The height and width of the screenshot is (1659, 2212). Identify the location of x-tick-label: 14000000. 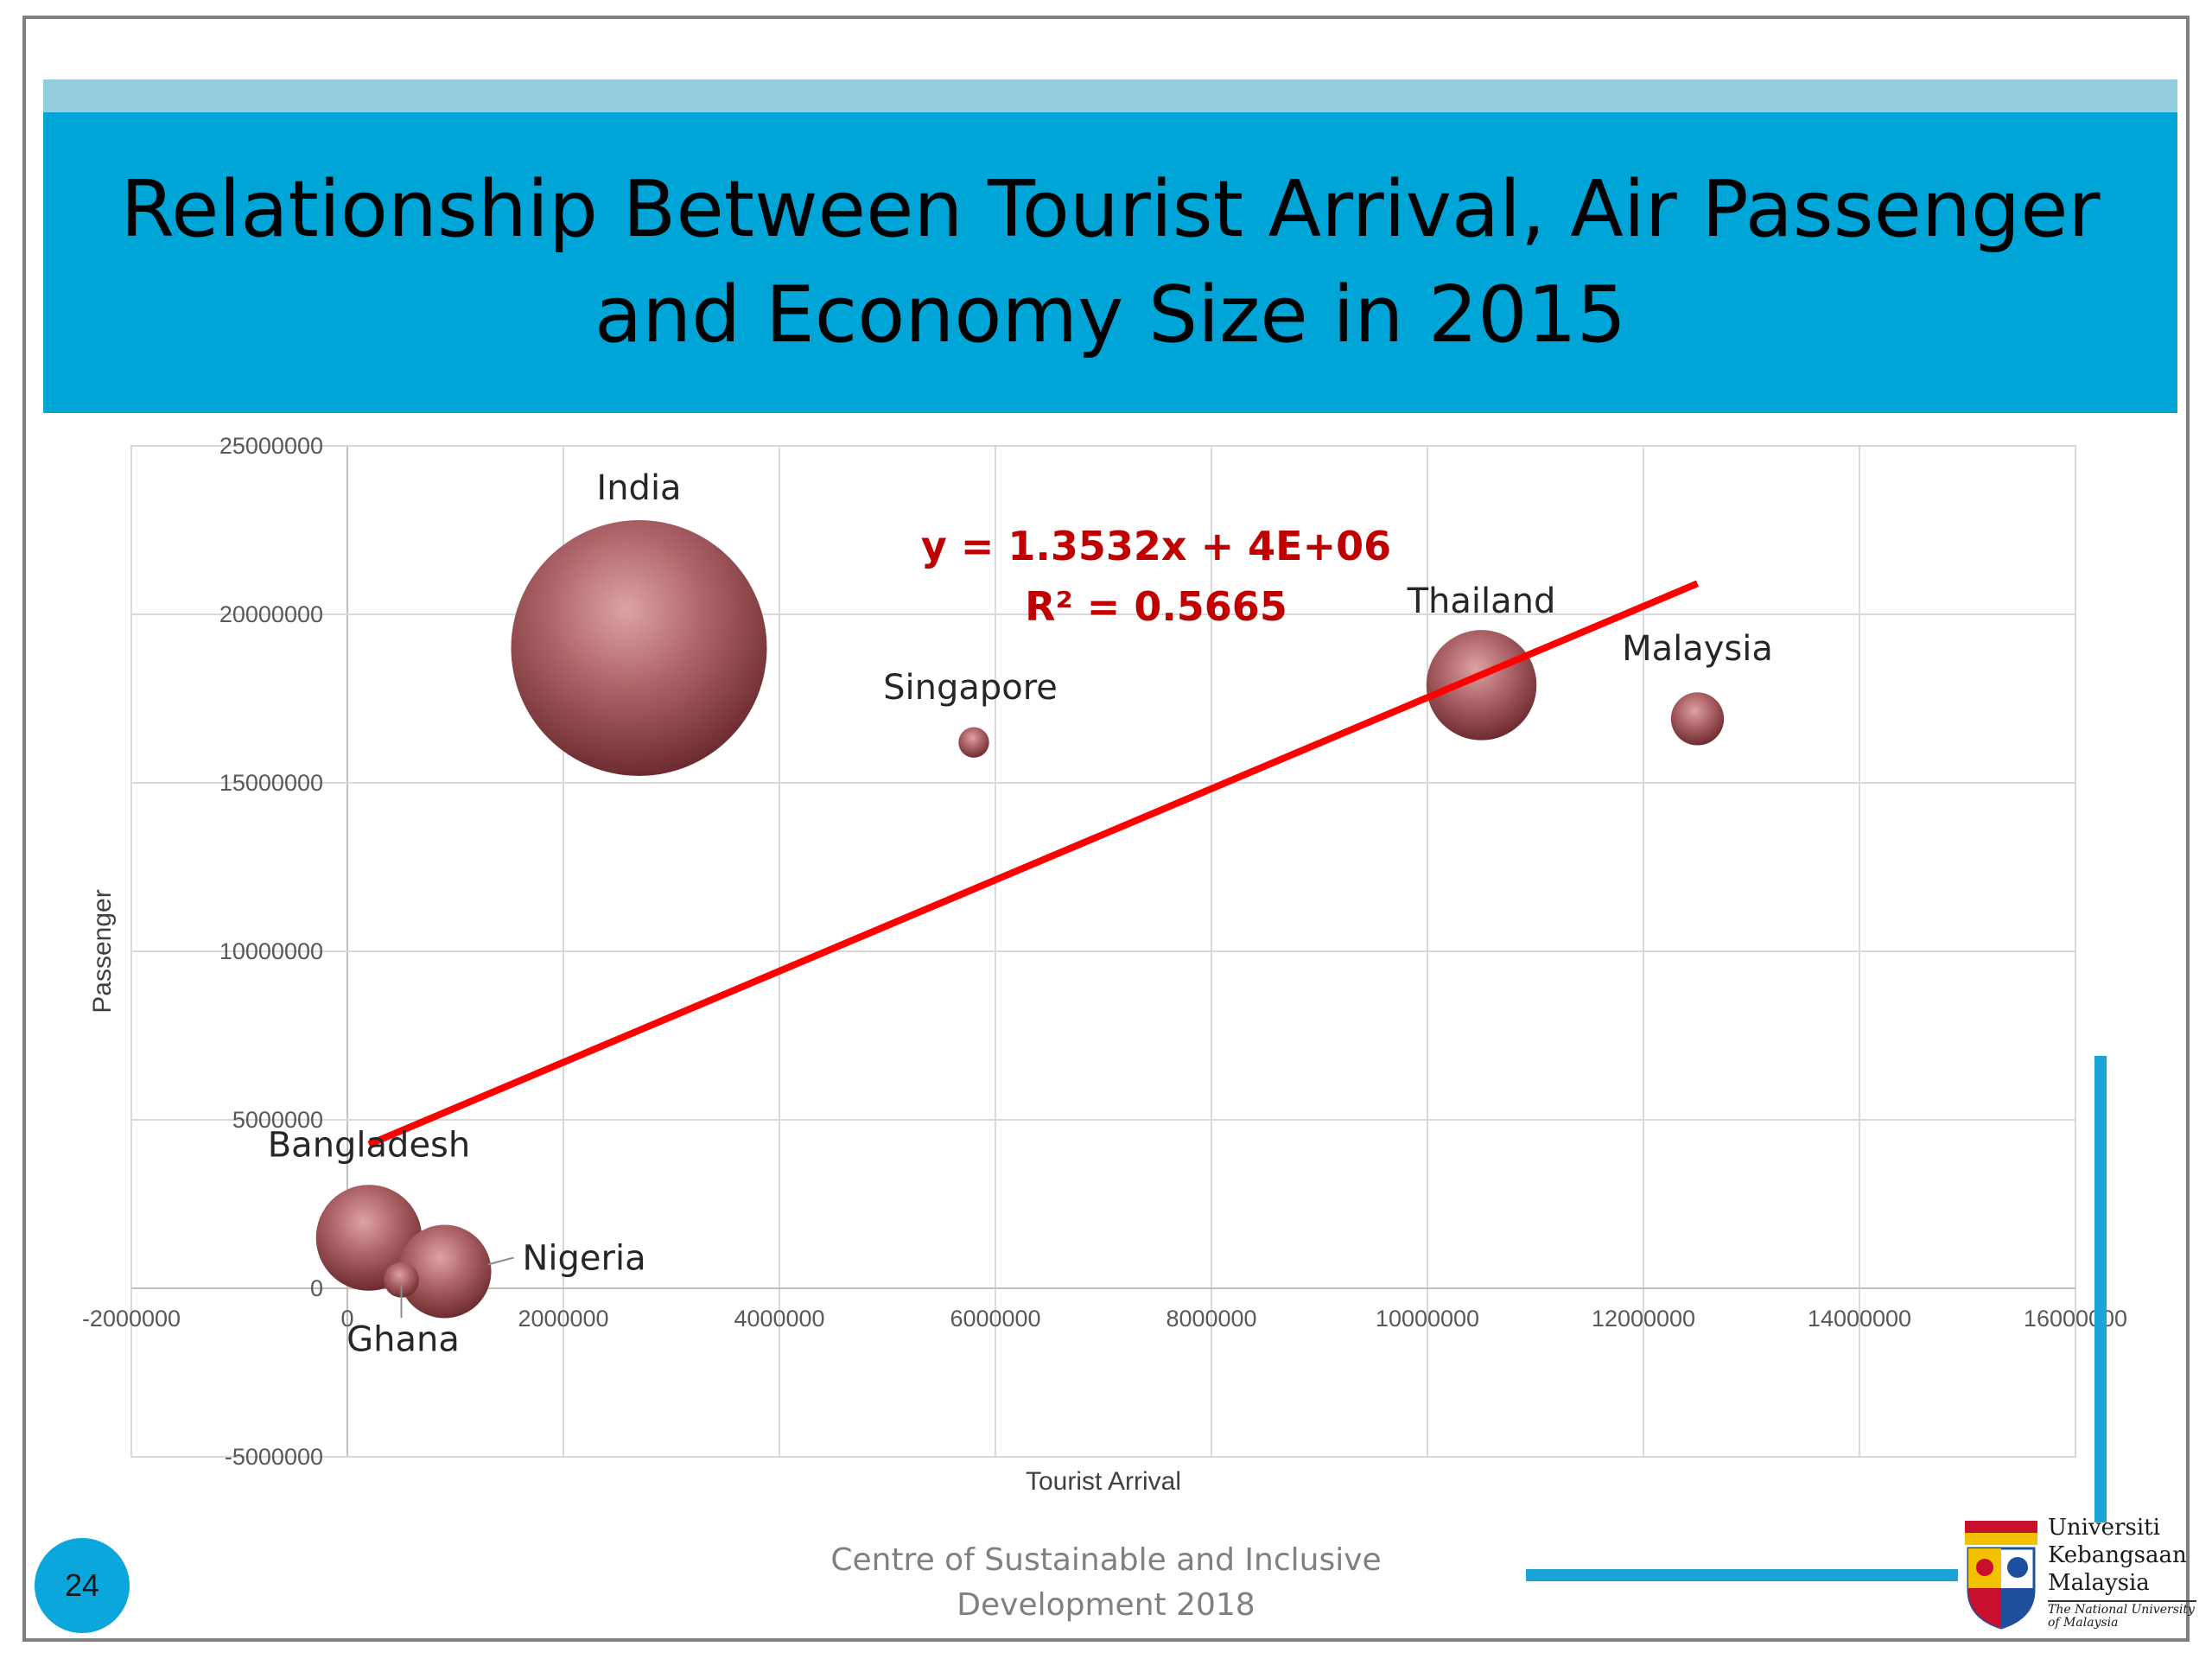
(1859, 1319).